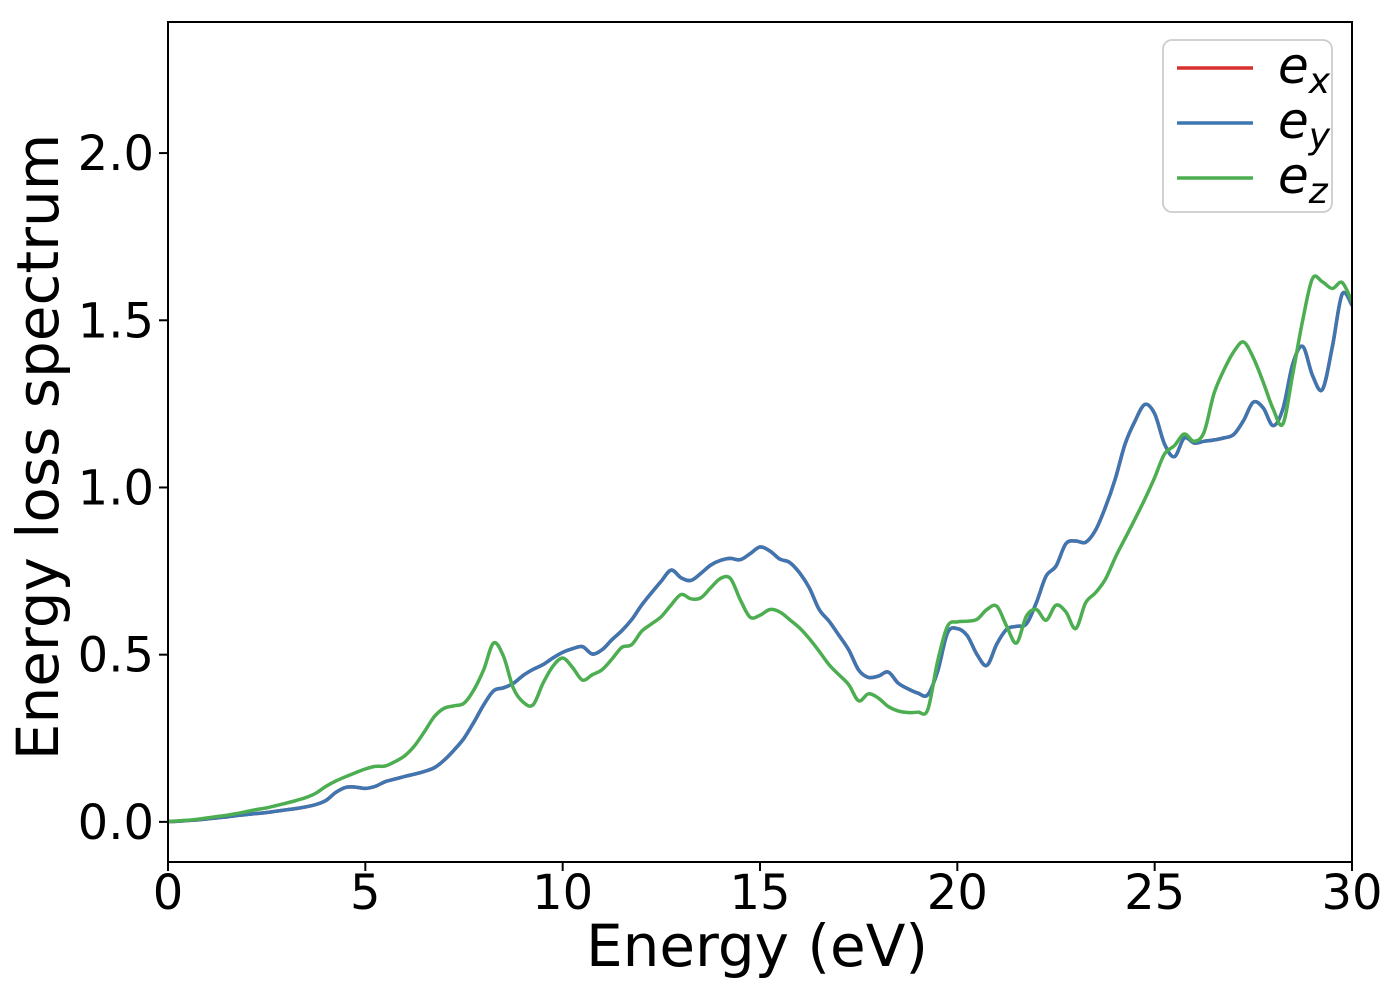  I want to click on y-tick-label: 1.0, so click(116, 488).